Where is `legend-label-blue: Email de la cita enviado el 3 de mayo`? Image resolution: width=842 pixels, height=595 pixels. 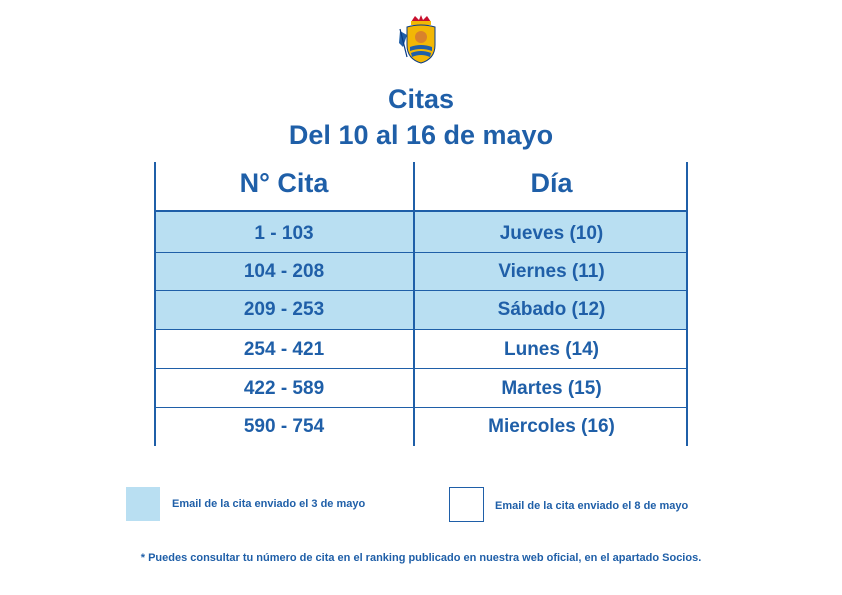
legend-label-blue: Email de la cita enviado el 3 de mayo is located at coordinates (269, 504).